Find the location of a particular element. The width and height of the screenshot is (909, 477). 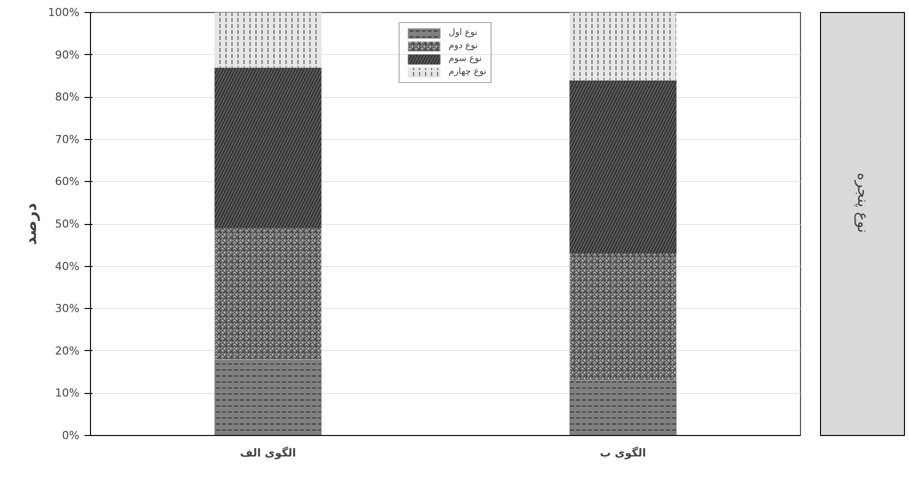

y-tick-label: 10% is located at coordinates (67, 393).